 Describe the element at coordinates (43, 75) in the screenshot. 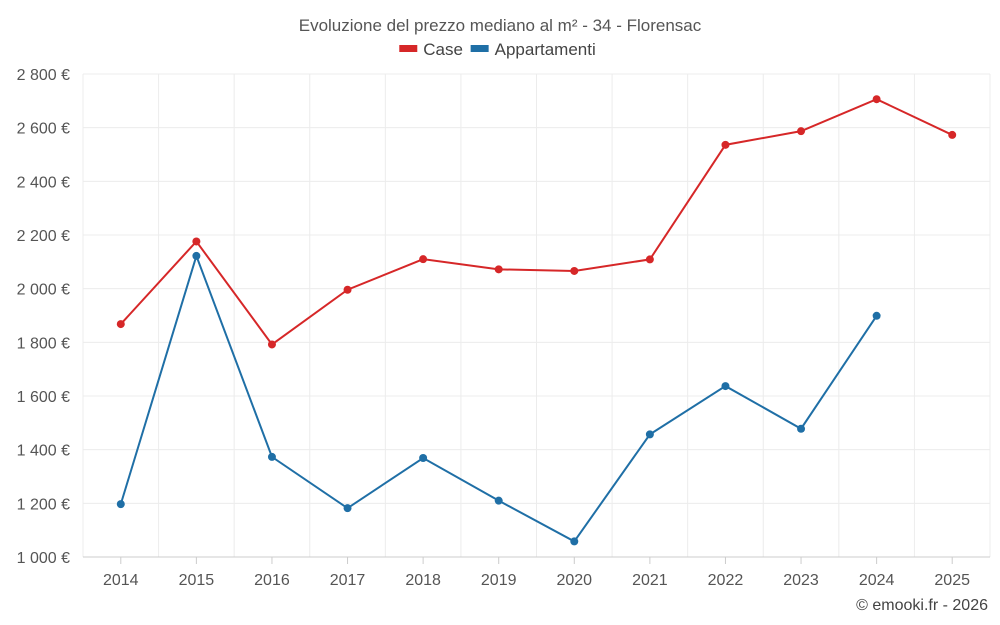

I see `y-tick-label: 2 800 €` at that location.